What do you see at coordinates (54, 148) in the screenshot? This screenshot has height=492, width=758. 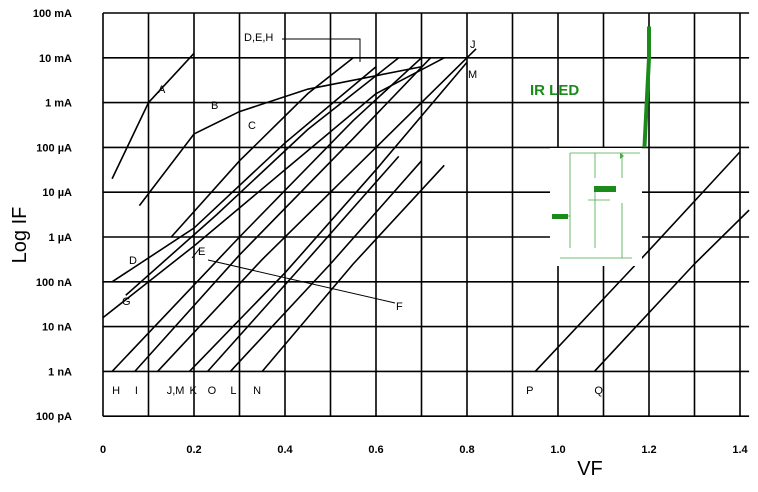 I see `y-tick-label: 100 µA` at bounding box center [54, 148].